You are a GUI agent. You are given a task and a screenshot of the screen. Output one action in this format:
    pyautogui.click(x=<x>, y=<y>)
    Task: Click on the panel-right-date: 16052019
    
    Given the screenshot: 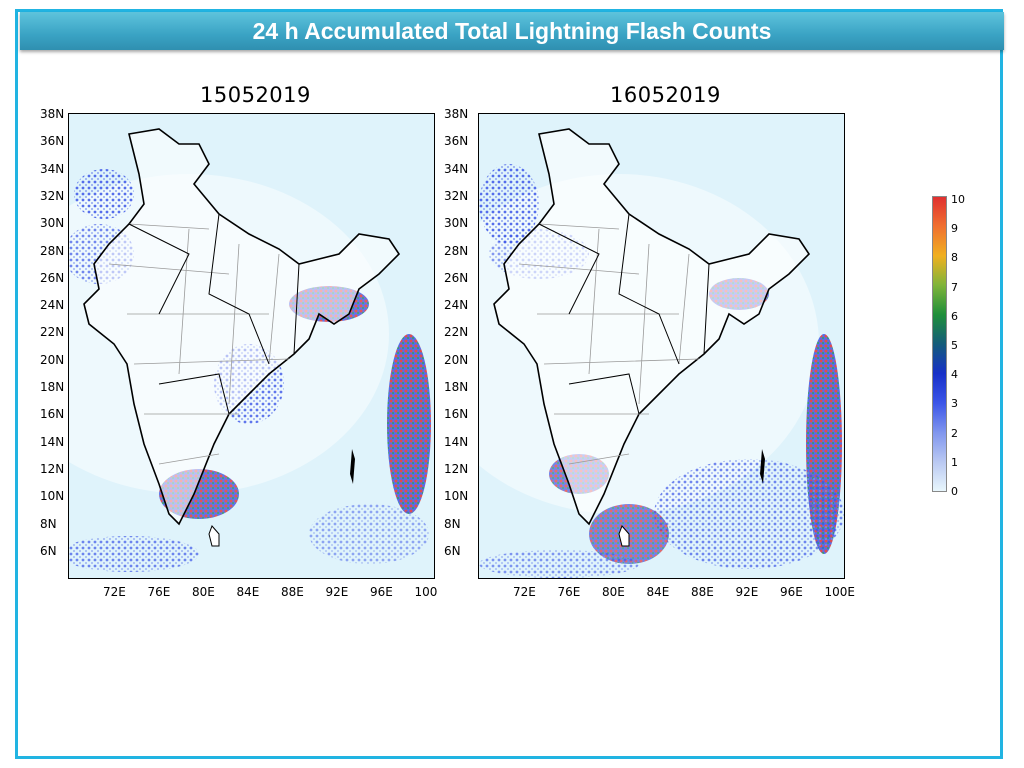 What is the action you would take?
    pyautogui.click(x=665, y=95)
    